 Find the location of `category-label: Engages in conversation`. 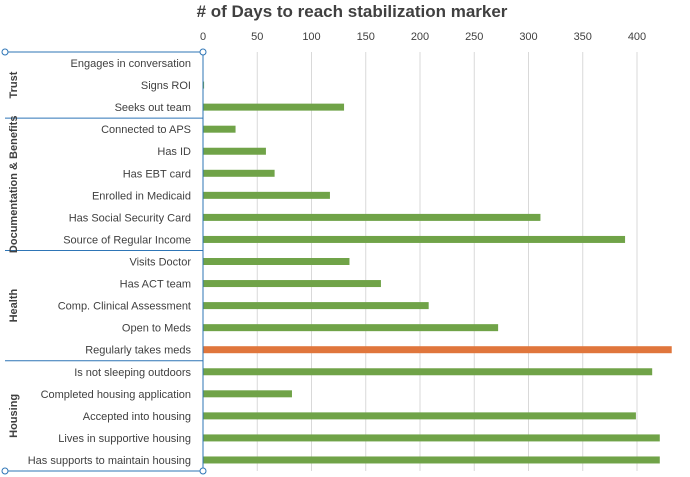

category-label: Engages in conversation is located at coordinates (131, 64).